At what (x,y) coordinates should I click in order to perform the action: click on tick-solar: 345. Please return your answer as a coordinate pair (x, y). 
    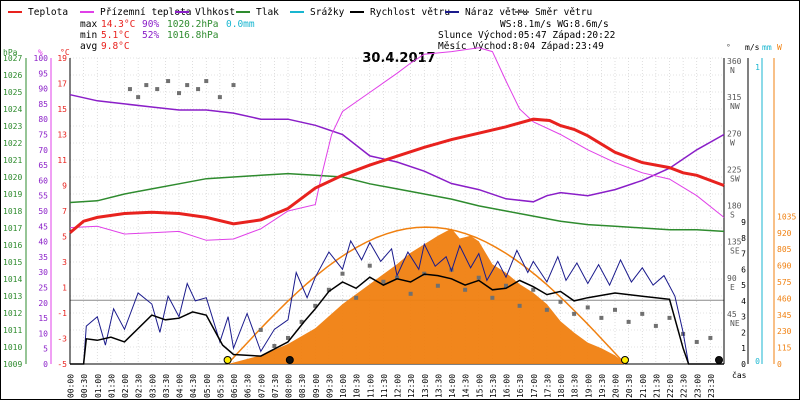
    Looking at the image, I should click on (784, 315).